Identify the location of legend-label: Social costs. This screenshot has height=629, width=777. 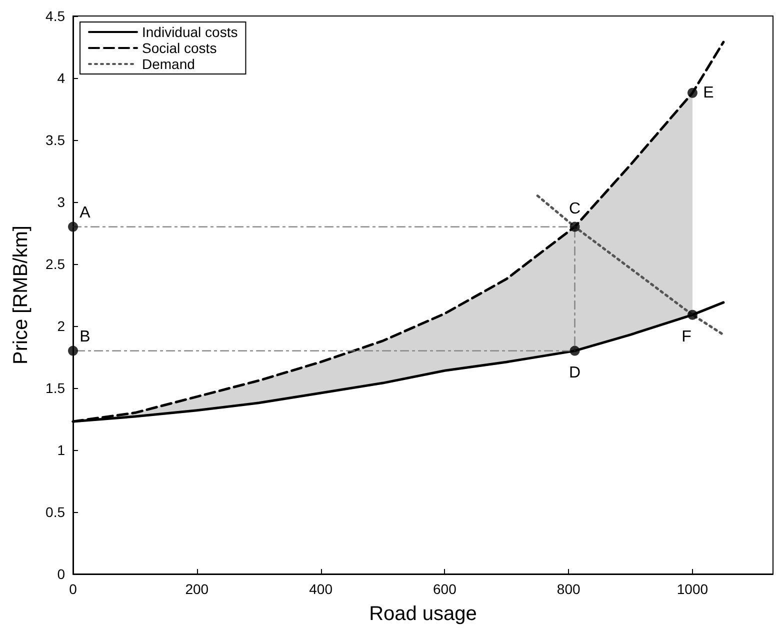
(179, 48).